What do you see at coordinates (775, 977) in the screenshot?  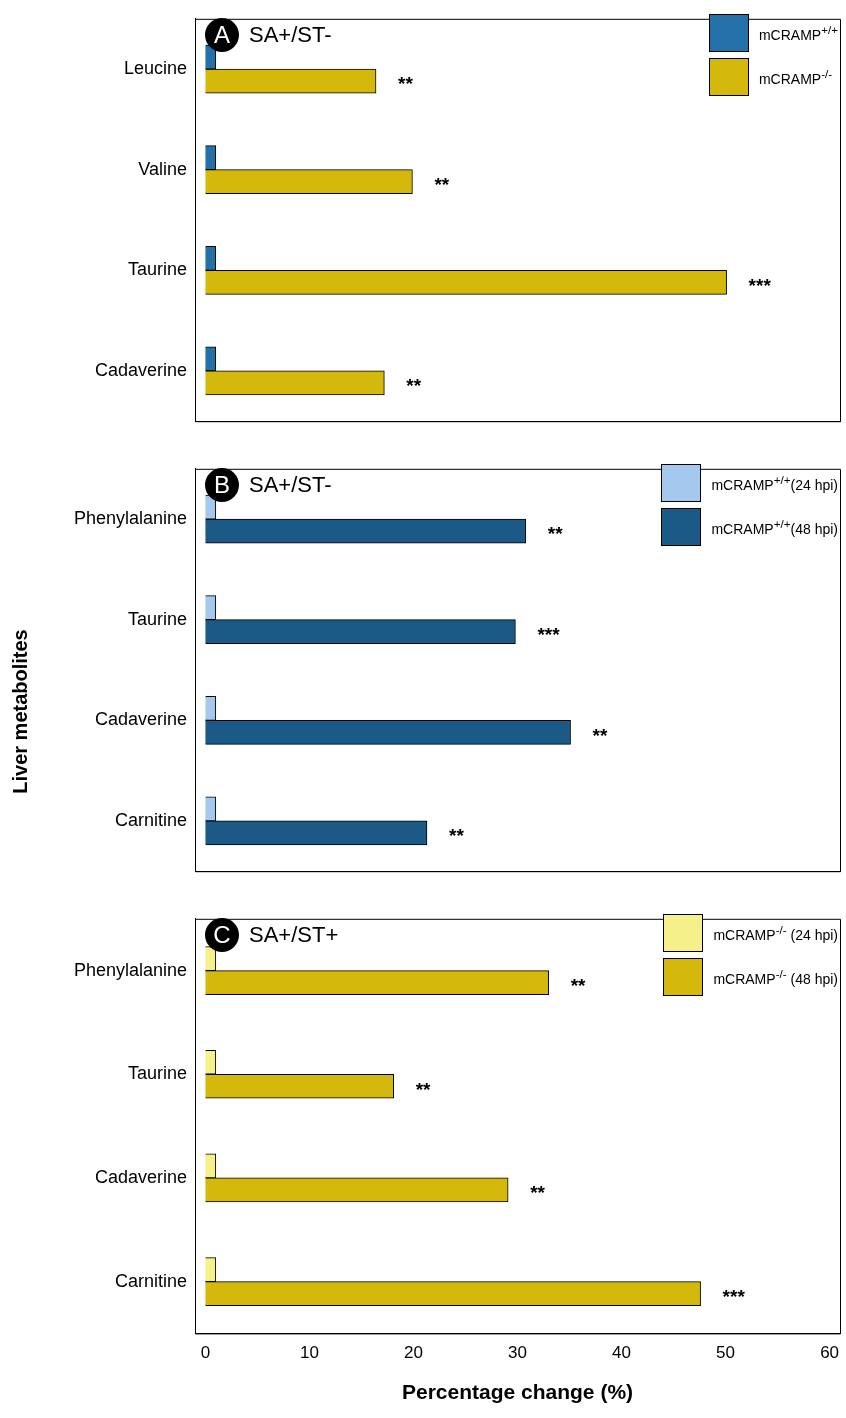 I see `text: mCRAMP$^{-/-}$ (48 hpi)` at bounding box center [775, 977].